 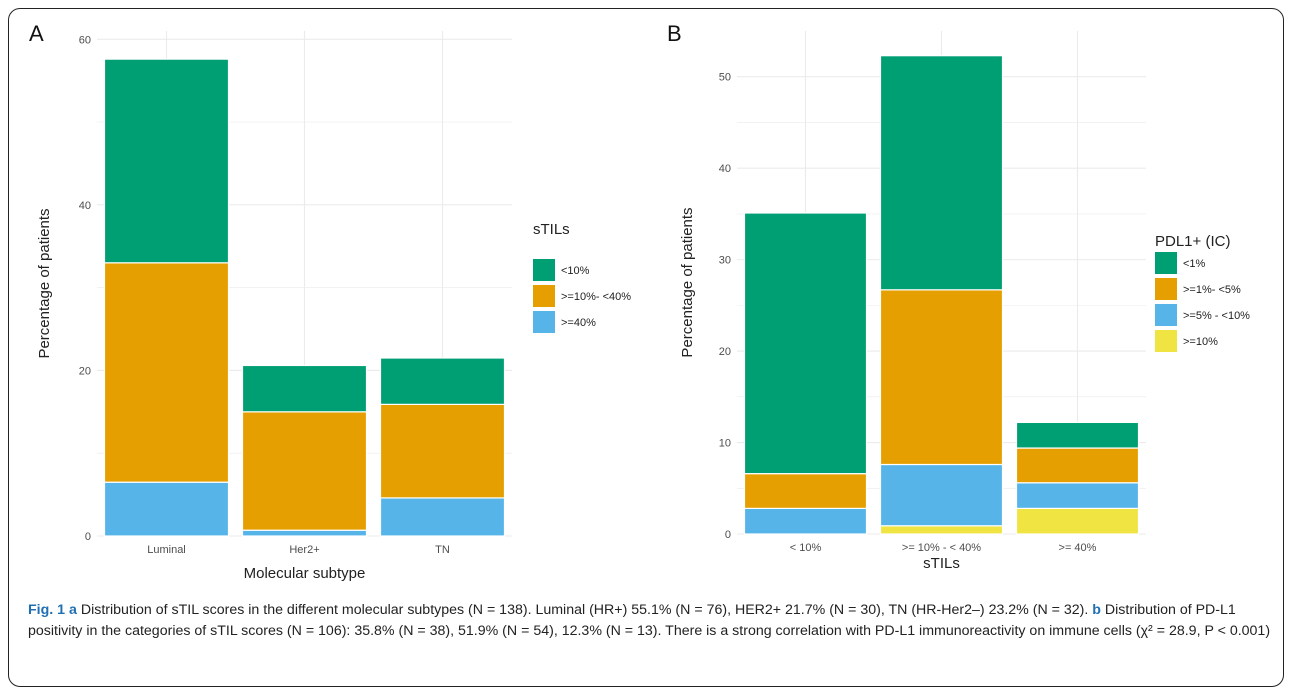 I want to click on x-tick-label: >= 10% - < 40%, so click(x=941, y=548).